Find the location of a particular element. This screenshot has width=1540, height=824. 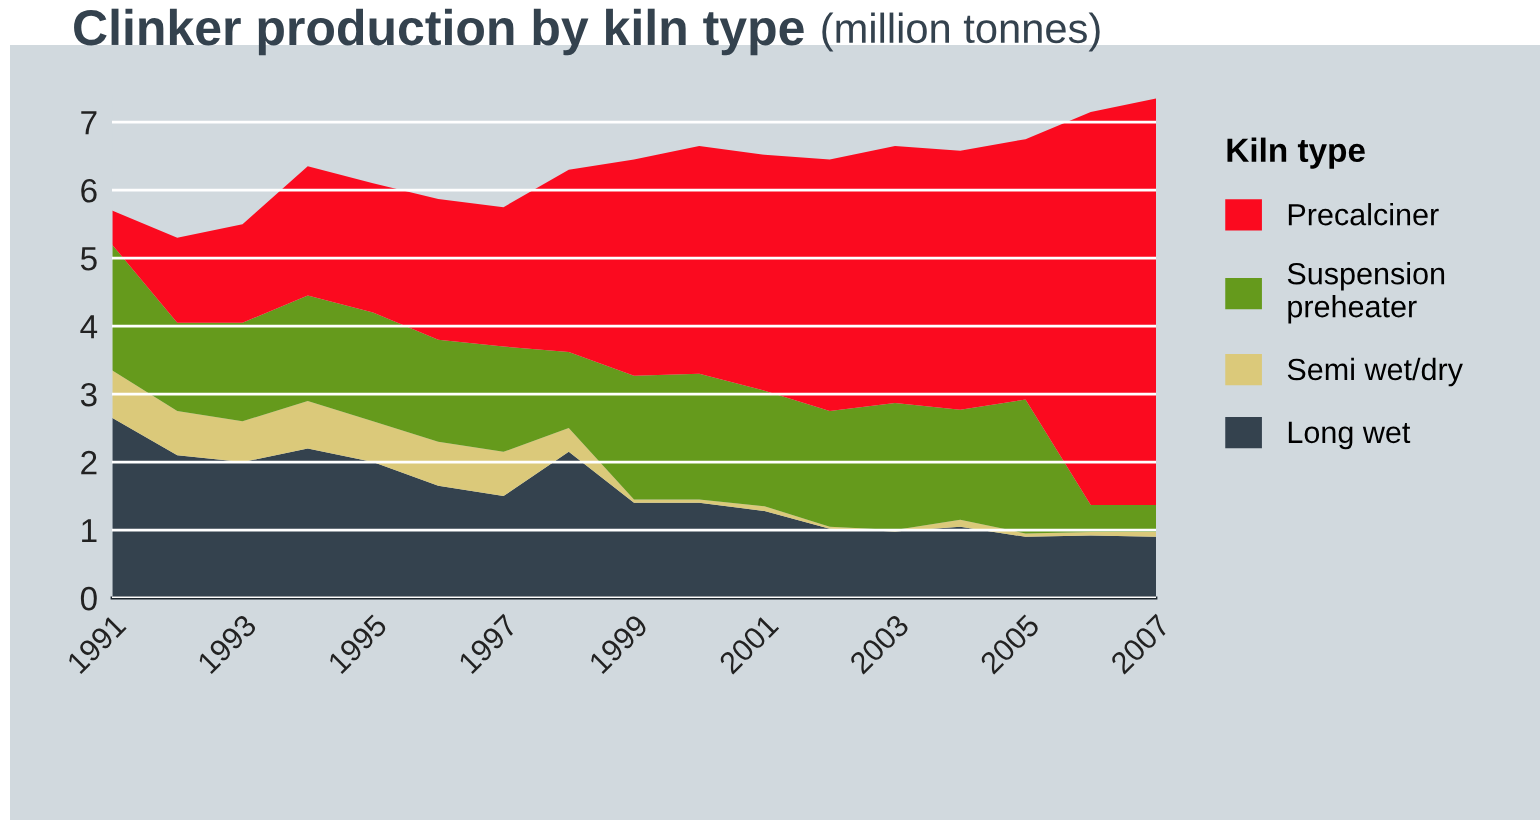

y-tick-label: 7 is located at coordinates (89, 123).